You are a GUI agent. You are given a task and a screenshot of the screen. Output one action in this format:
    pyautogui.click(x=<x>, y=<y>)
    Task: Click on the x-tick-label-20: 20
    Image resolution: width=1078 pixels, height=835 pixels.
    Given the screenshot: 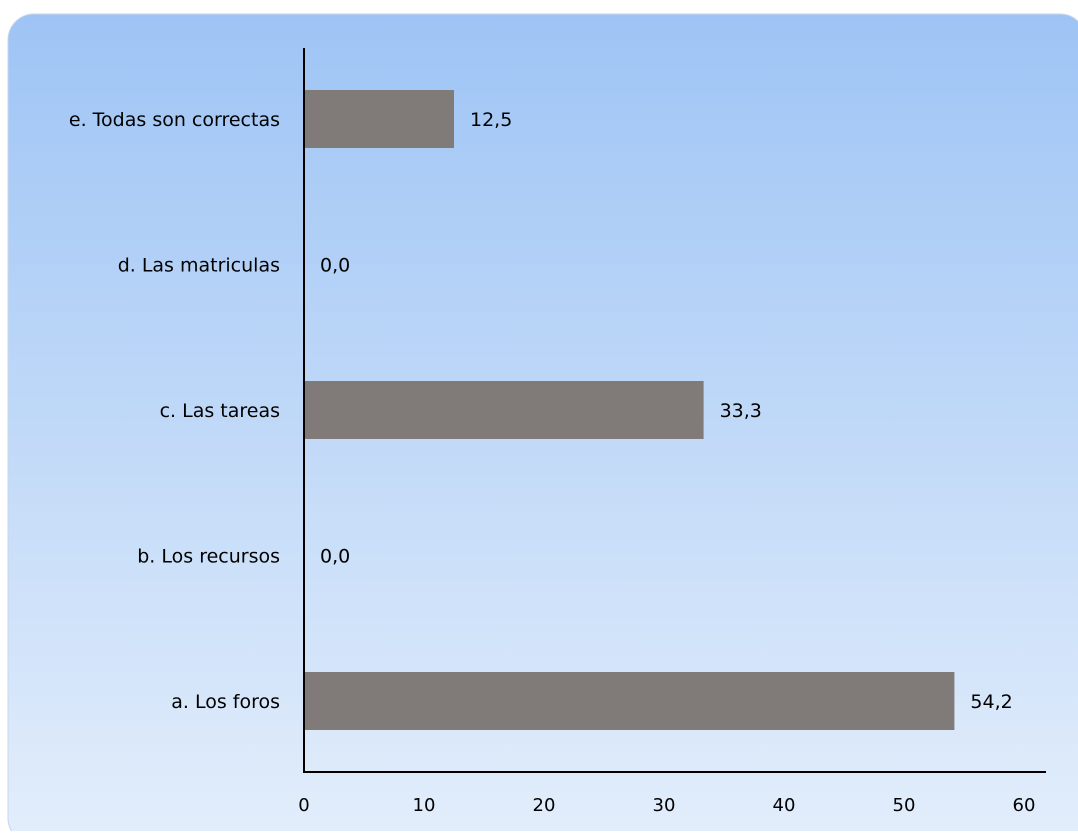 What is the action you would take?
    pyautogui.click(x=544, y=805)
    